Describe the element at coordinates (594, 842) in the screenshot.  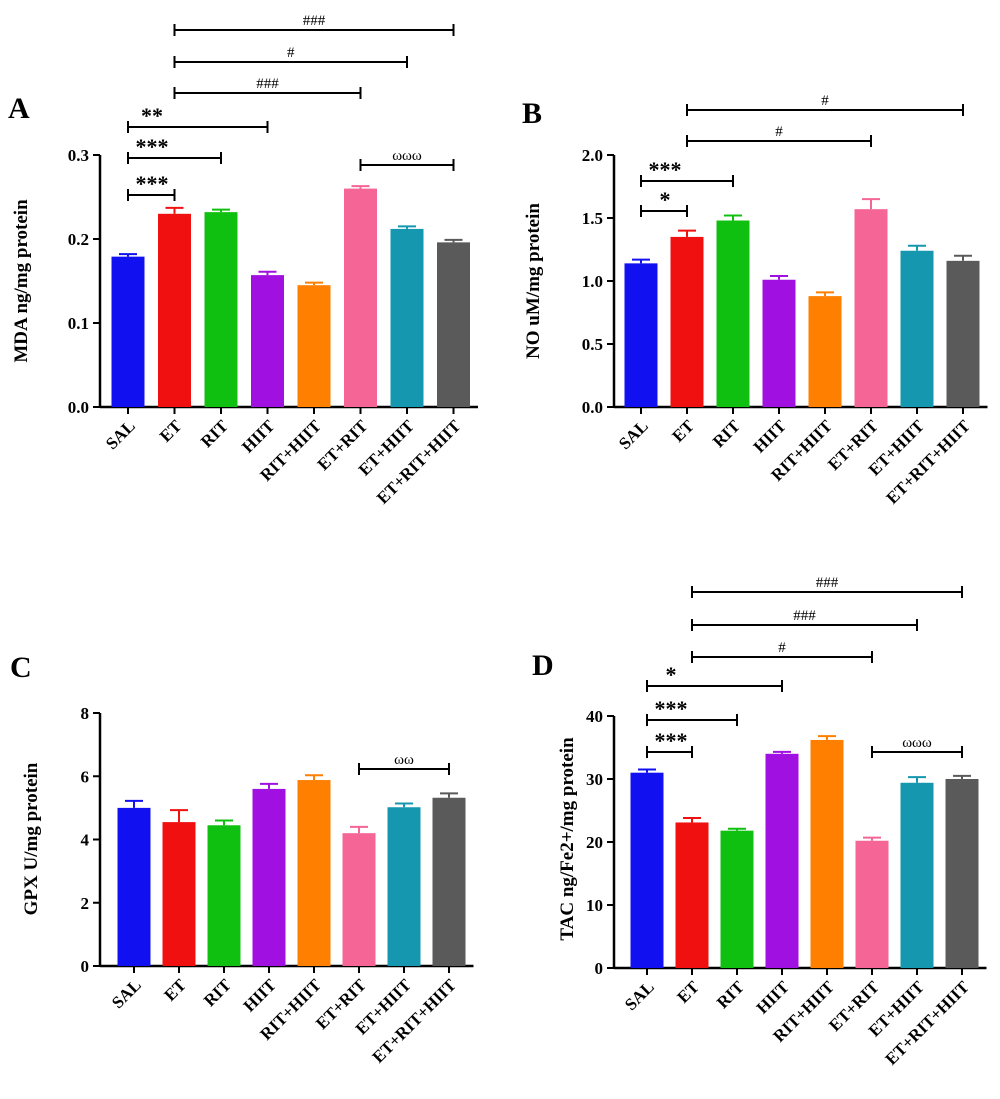
I see `y-tick-label: 20` at that location.